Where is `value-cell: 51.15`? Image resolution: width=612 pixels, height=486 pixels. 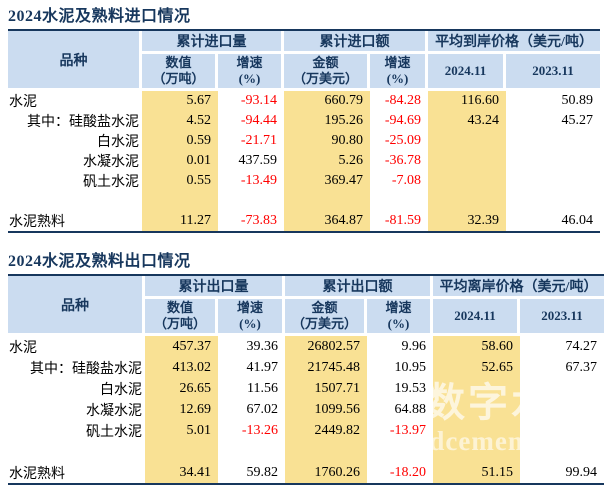
value-cell: 51.15 is located at coordinates (476, 472).